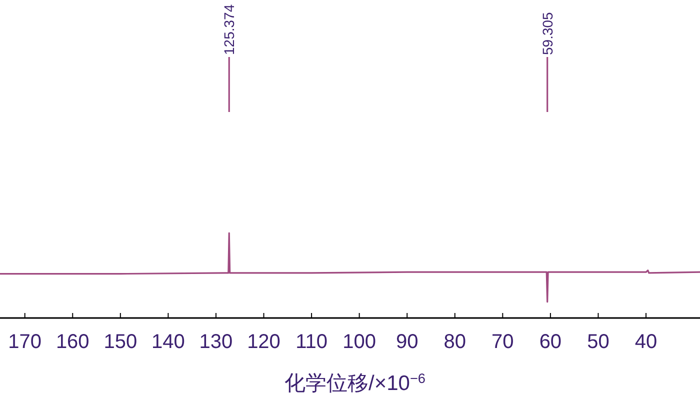 The image size is (700, 400). Describe the element at coordinates (547, 33) in the screenshot. I see `annotation: 59.305` at that location.